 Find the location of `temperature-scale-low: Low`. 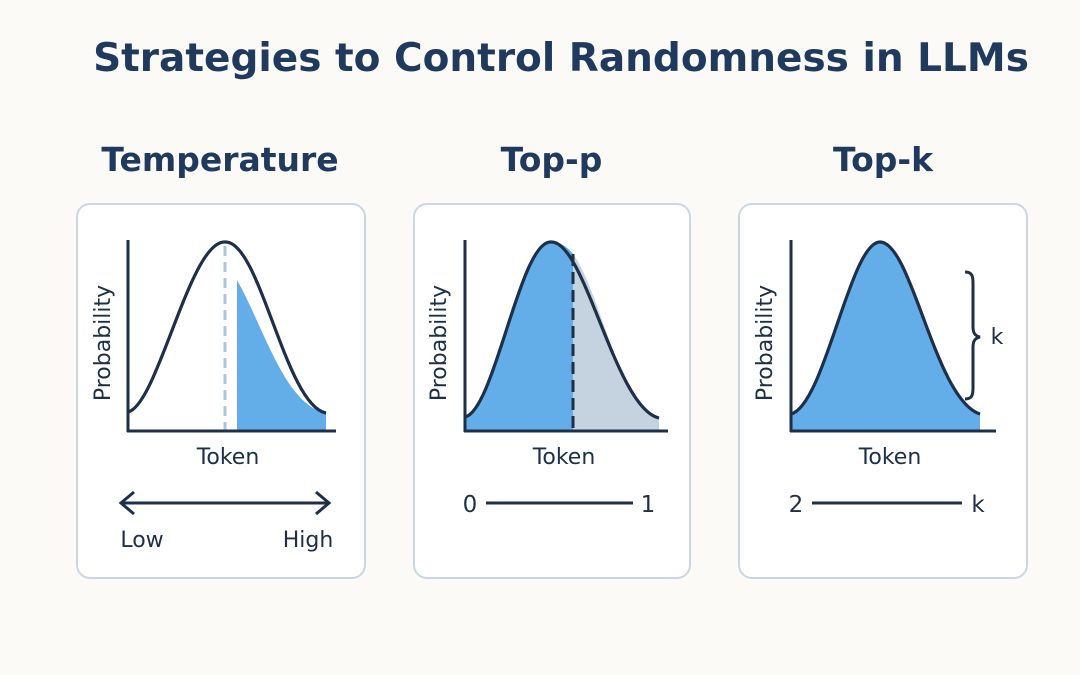

temperature-scale-low: Low is located at coordinates (141, 540).